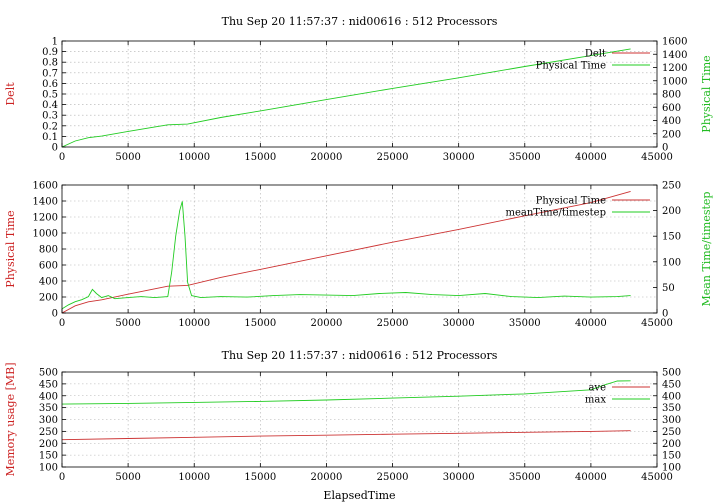 Image resolution: width=720 pixels, height=504 pixels. I want to click on legend-entry-label: meanTime/timestep, so click(555, 213).